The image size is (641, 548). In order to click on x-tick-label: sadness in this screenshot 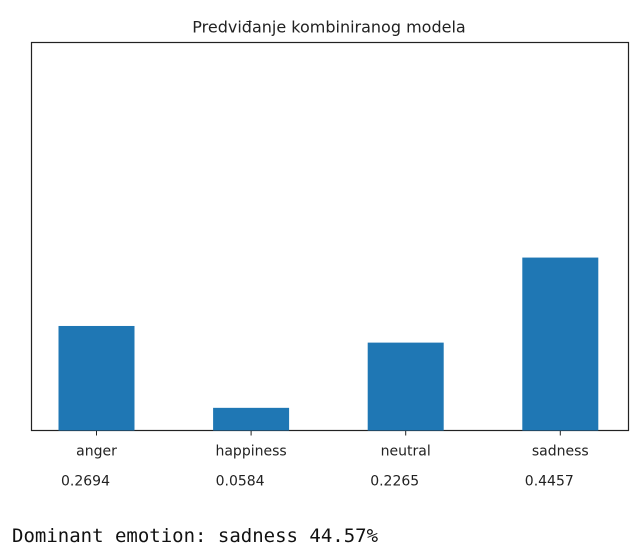, I will do `click(560, 452)`.